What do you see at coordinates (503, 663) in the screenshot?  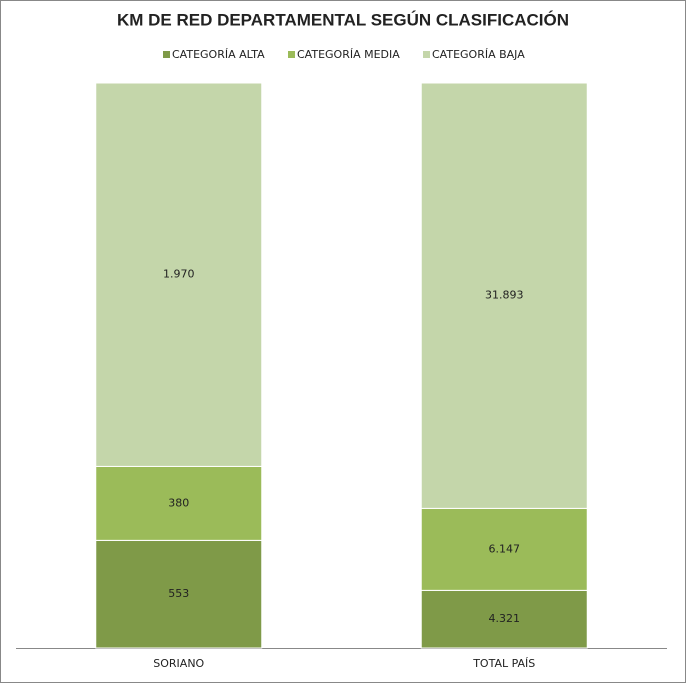 I see `x-tick-label: TOTAL PAÍS` at bounding box center [503, 663].